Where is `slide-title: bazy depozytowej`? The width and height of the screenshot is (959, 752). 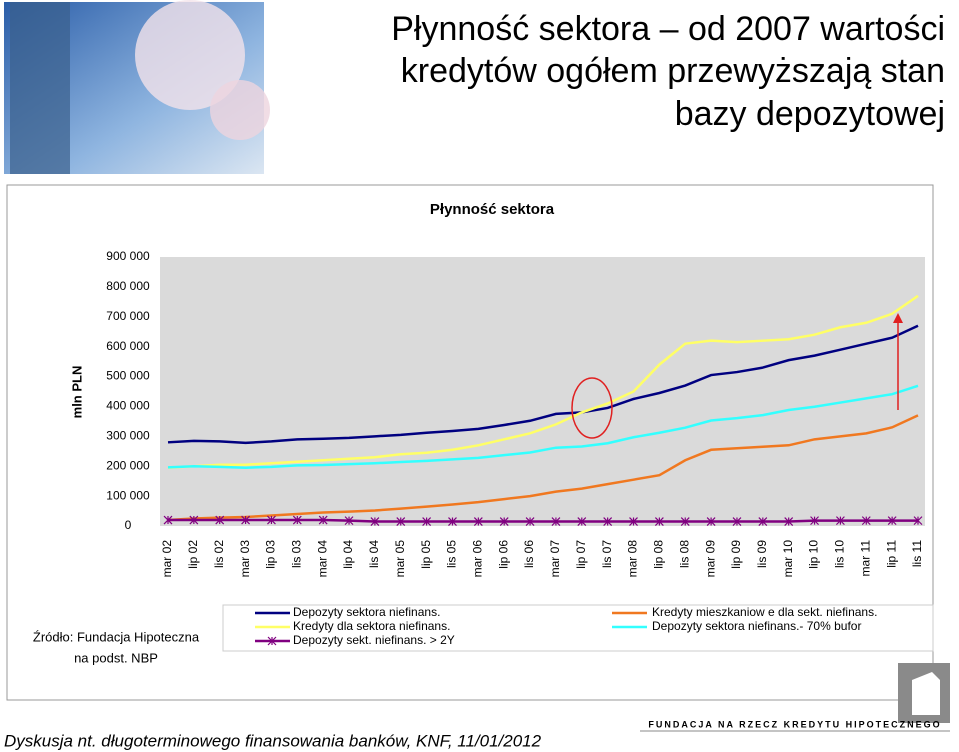 slide-title: bazy depozytowej is located at coordinates (810, 114).